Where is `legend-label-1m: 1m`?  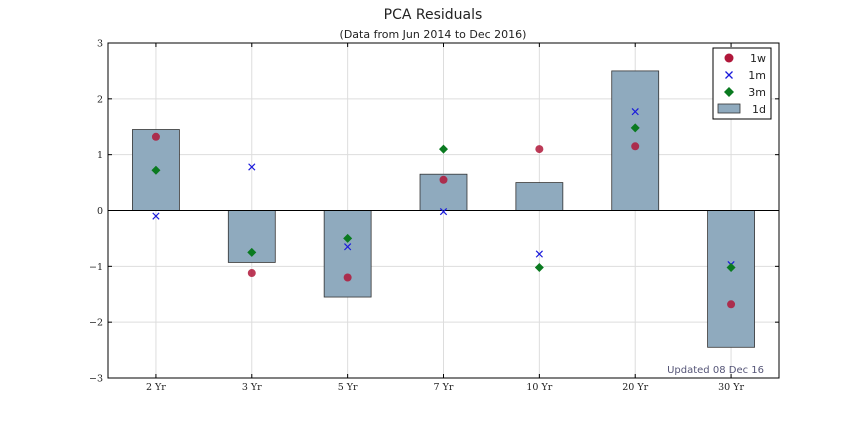 legend-label-1m: 1m is located at coordinates (757, 75).